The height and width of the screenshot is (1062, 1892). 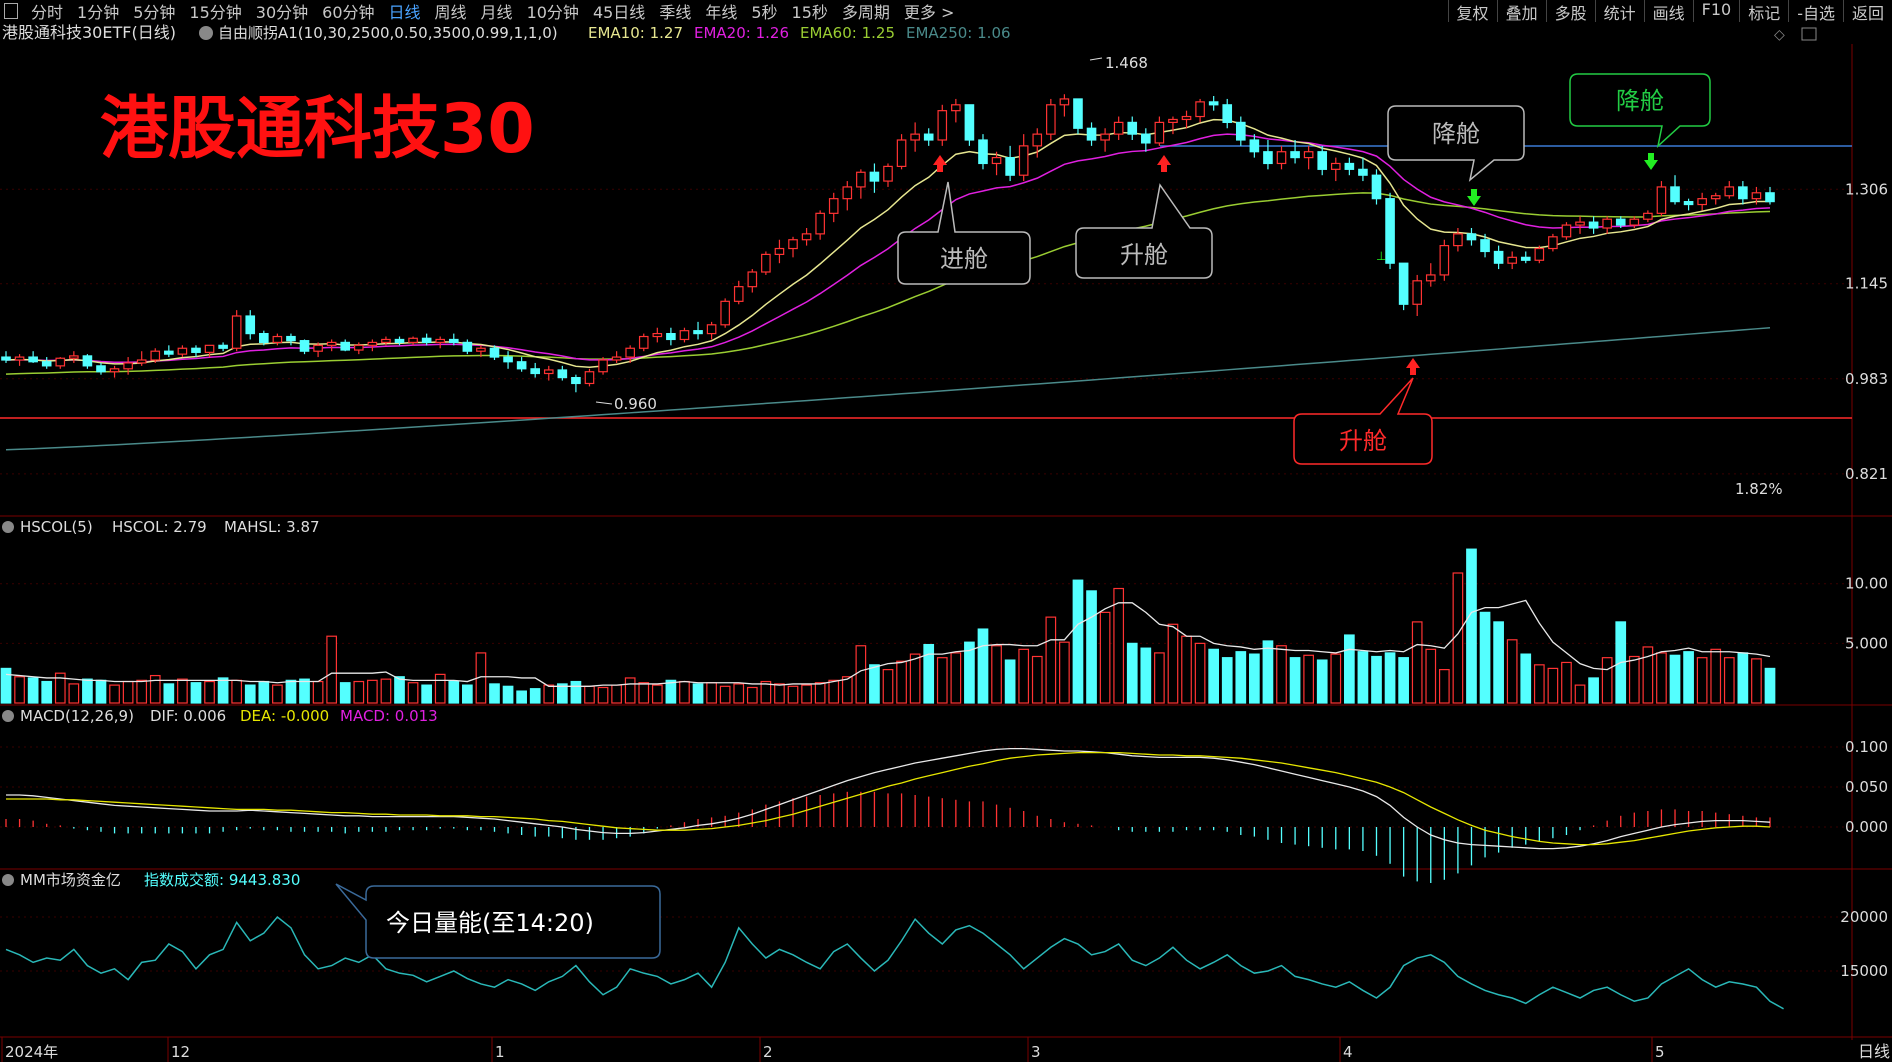 I want to click on date-axis: 2024年 12 1 2 3 4 5, so click(x=833, y=1049).